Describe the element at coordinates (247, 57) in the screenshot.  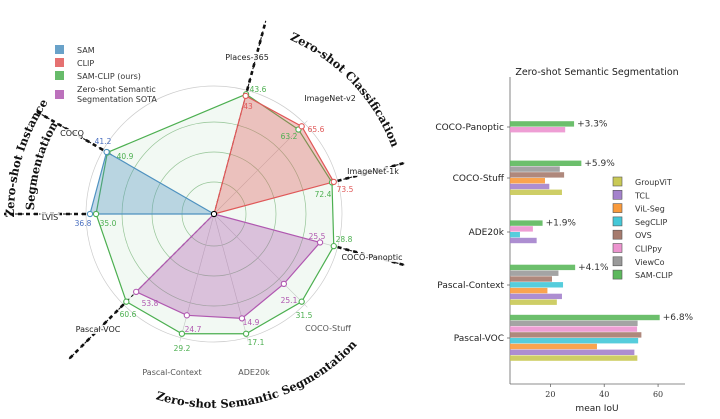
I see `axis-label-places-365: Places-365` at that location.